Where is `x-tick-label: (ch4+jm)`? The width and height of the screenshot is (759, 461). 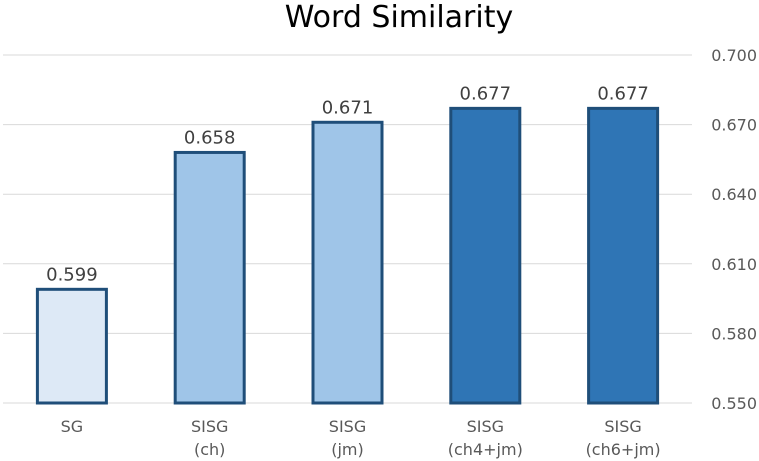 x-tick-label: (ch4+jm) is located at coordinates (485, 449).